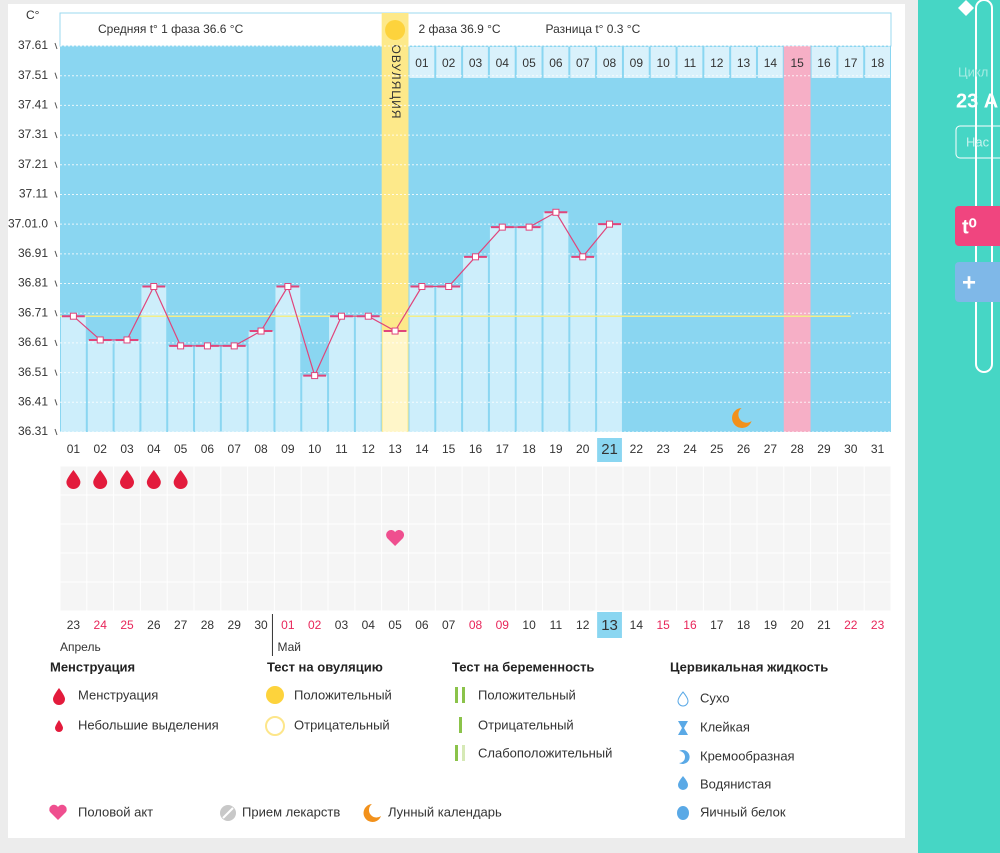  What do you see at coordinates (977, 226) in the screenshot?
I see `temp-button` at bounding box center [977, 226].